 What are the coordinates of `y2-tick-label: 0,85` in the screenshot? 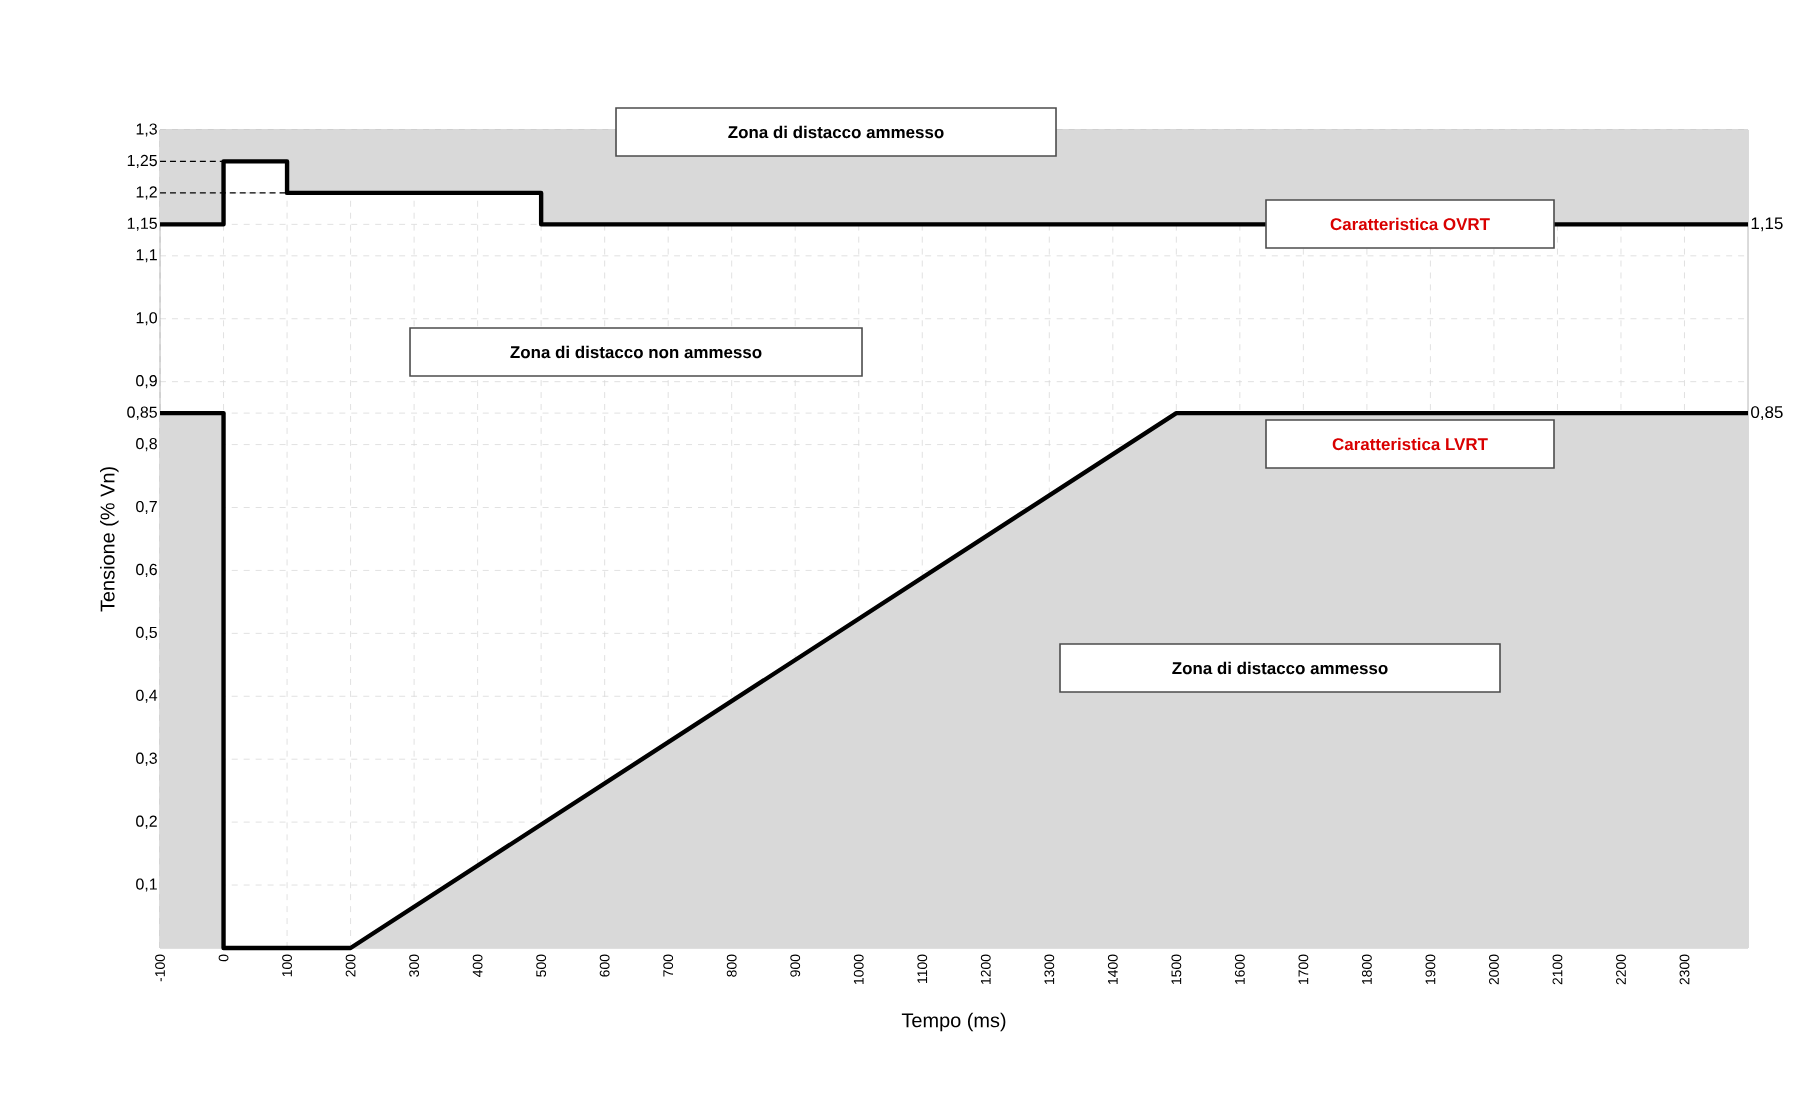 It's located at (1767, 413).